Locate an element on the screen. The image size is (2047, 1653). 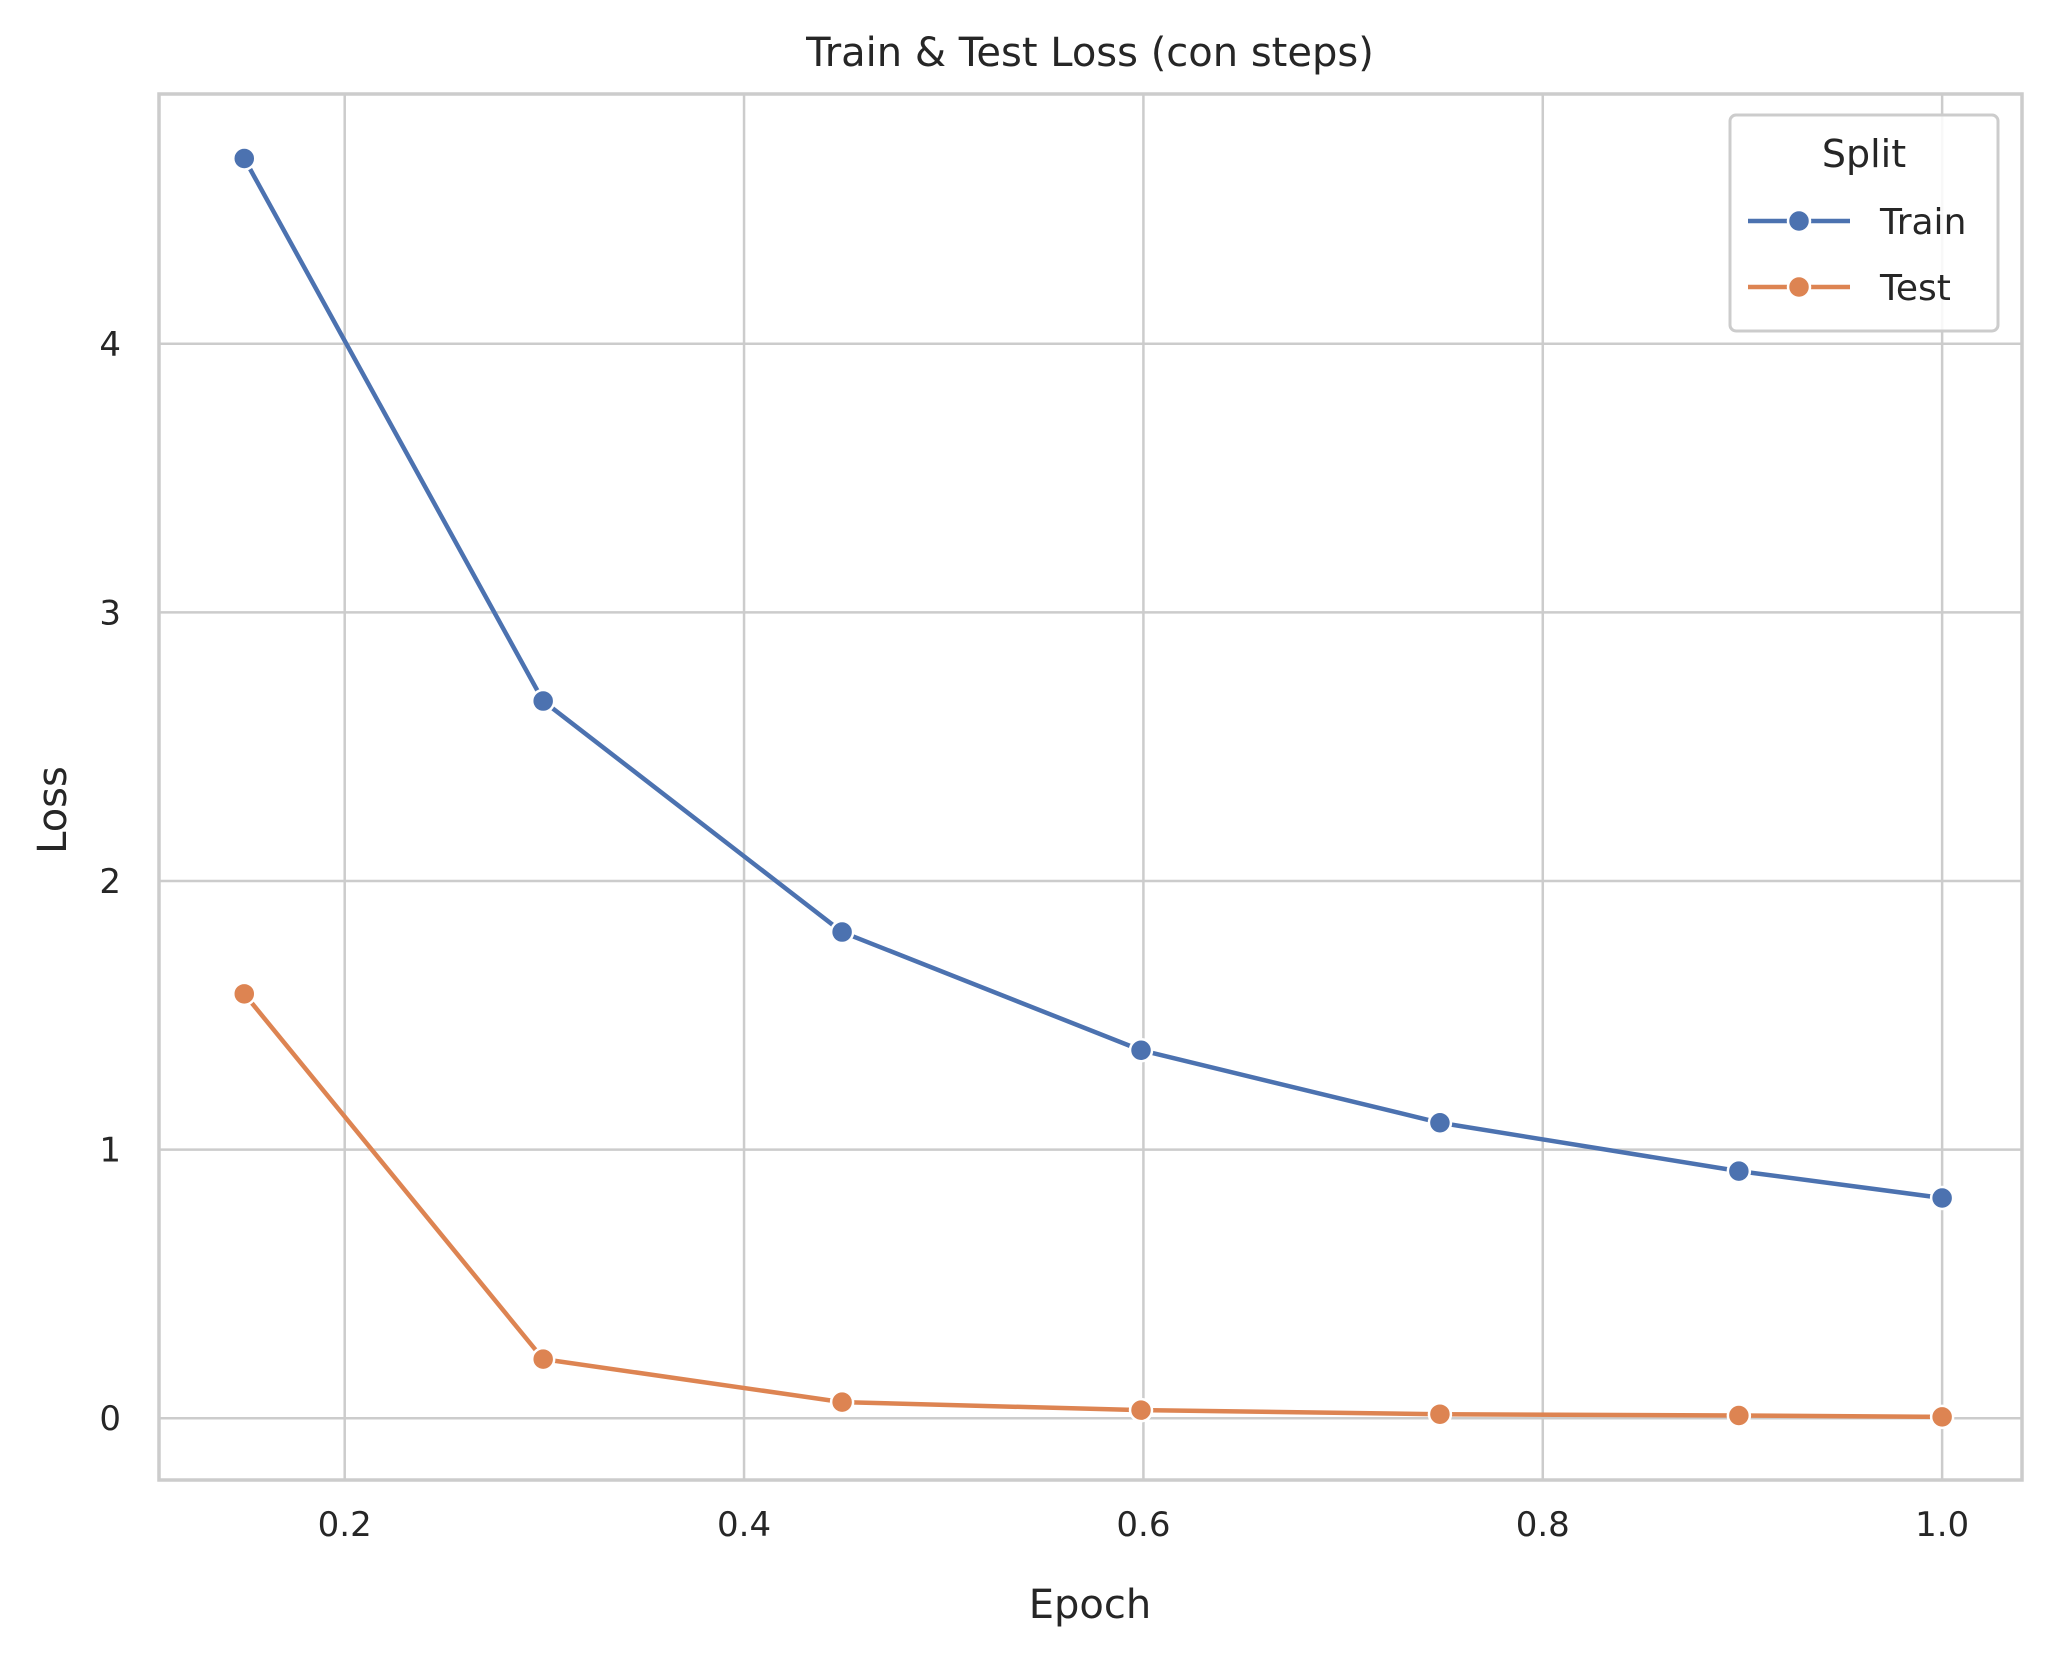
legend-marker-test is located at coordinates (1799, 287).